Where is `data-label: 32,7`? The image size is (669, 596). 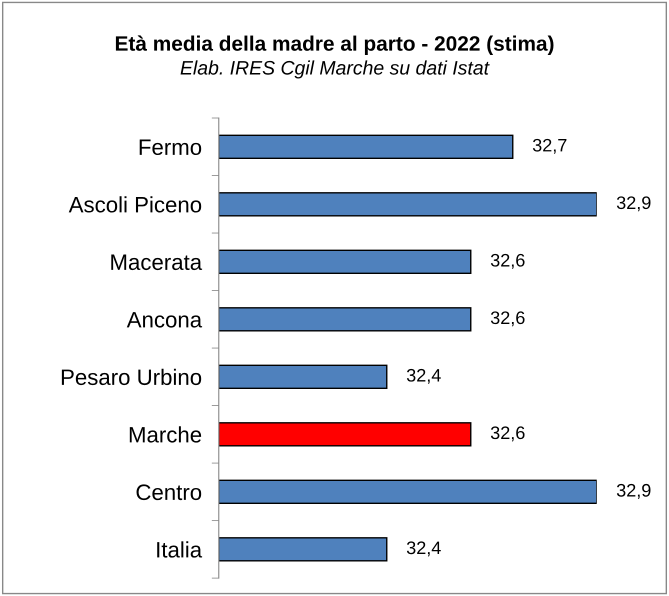
data-label: 32,7 is located at coordinates (549, 146).